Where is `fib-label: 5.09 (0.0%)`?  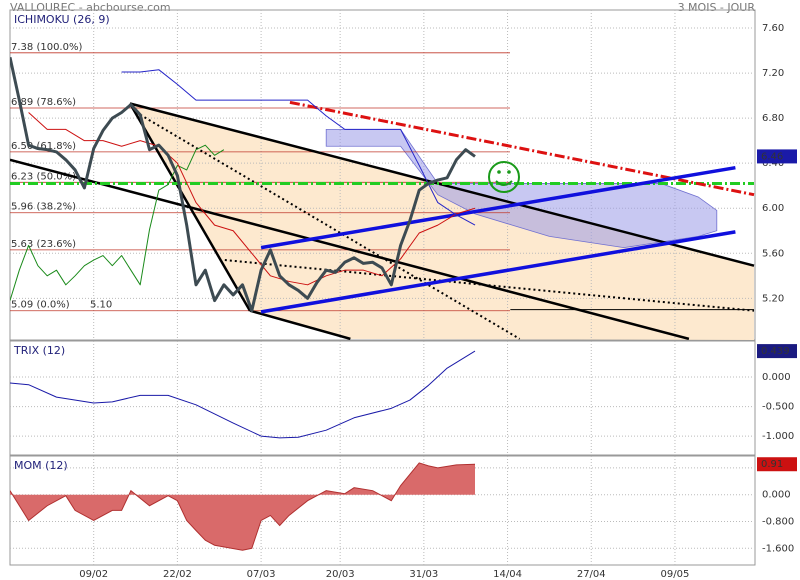
fib-label: 5.09 (0.0%) is located at coordinates (40, 305).